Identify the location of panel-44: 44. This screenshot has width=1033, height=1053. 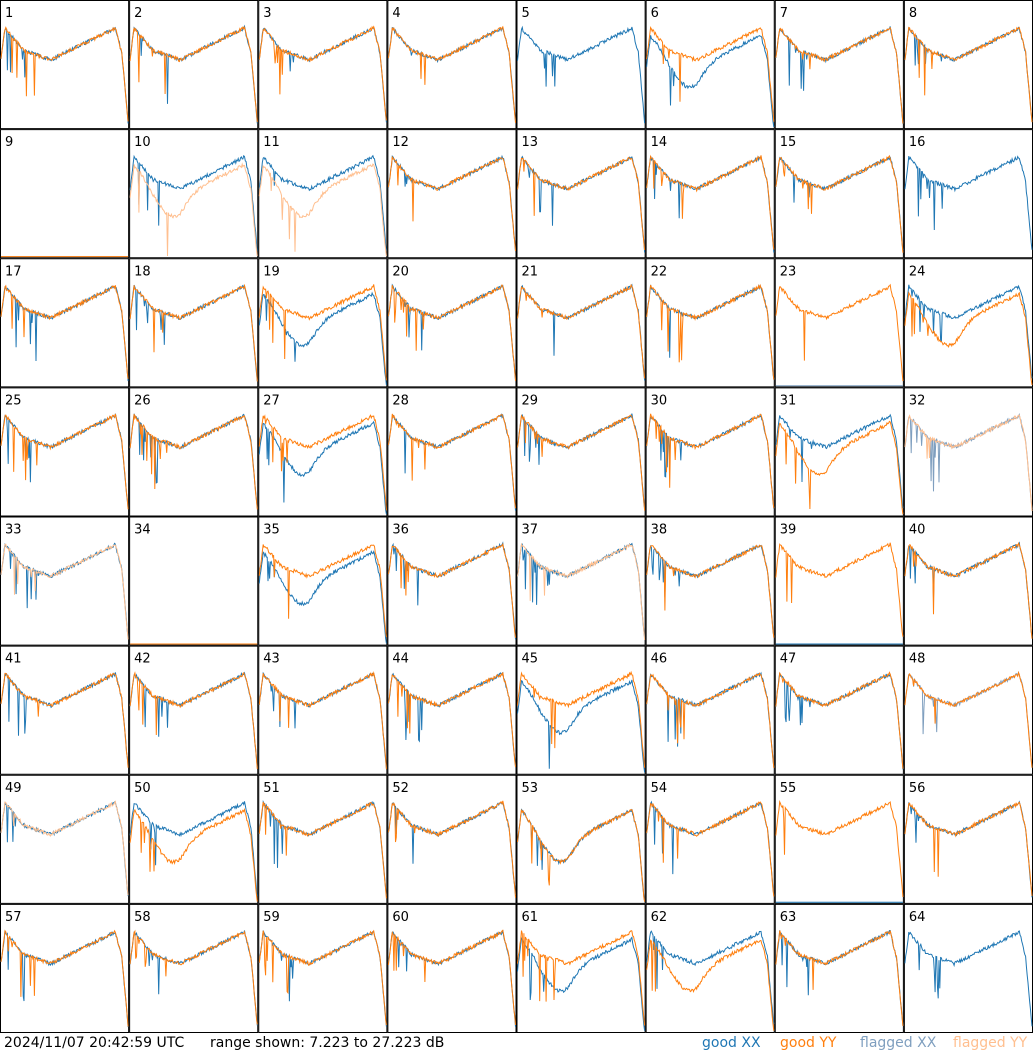
(452, 710).